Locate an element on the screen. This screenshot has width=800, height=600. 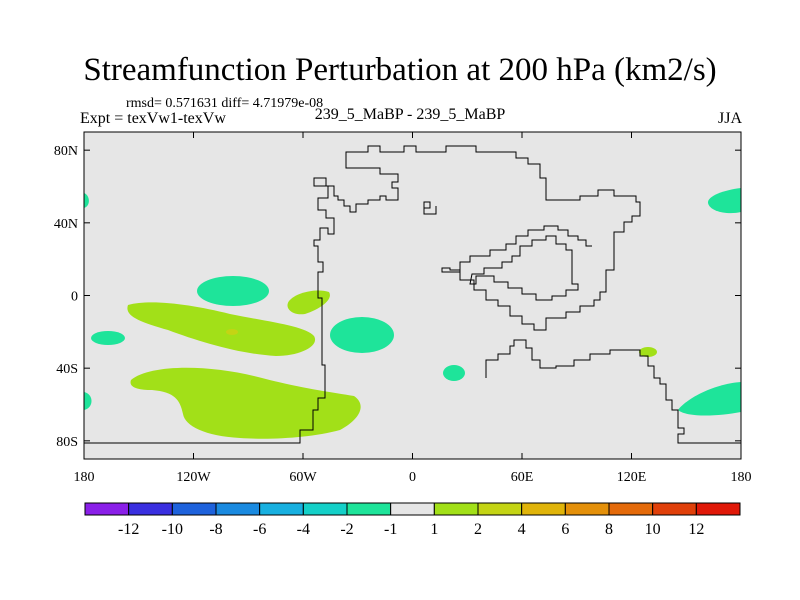
experiment-label: Expt = texVw1-texVw is located at coordinates (153, 118).